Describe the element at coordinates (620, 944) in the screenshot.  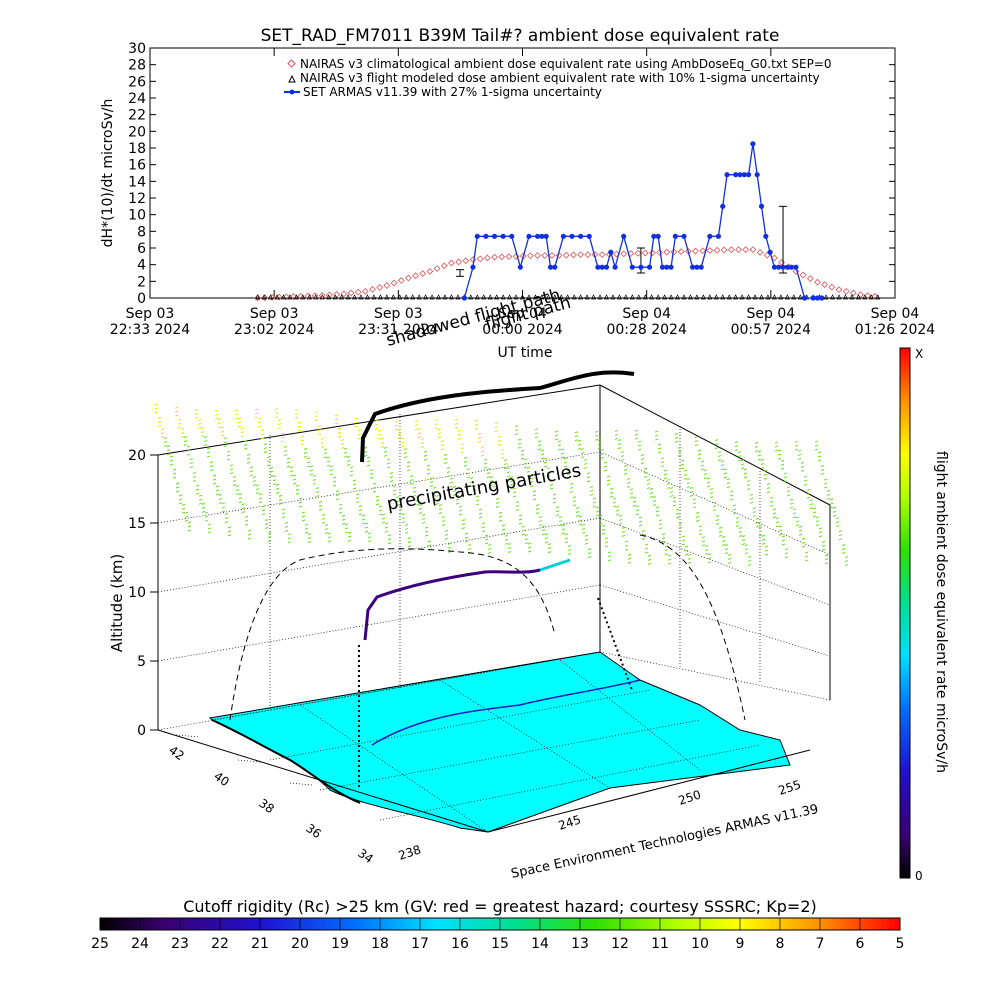
I see `rigidity-tick-label: 12` at that location.